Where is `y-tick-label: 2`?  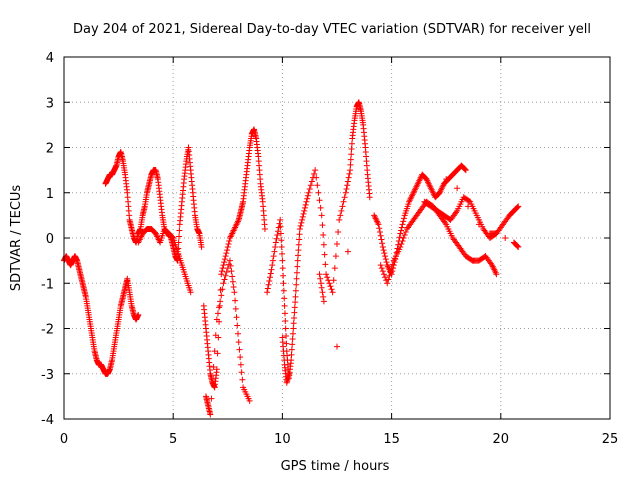 y-tick-label: 2 is located at coordinates (50, 149).